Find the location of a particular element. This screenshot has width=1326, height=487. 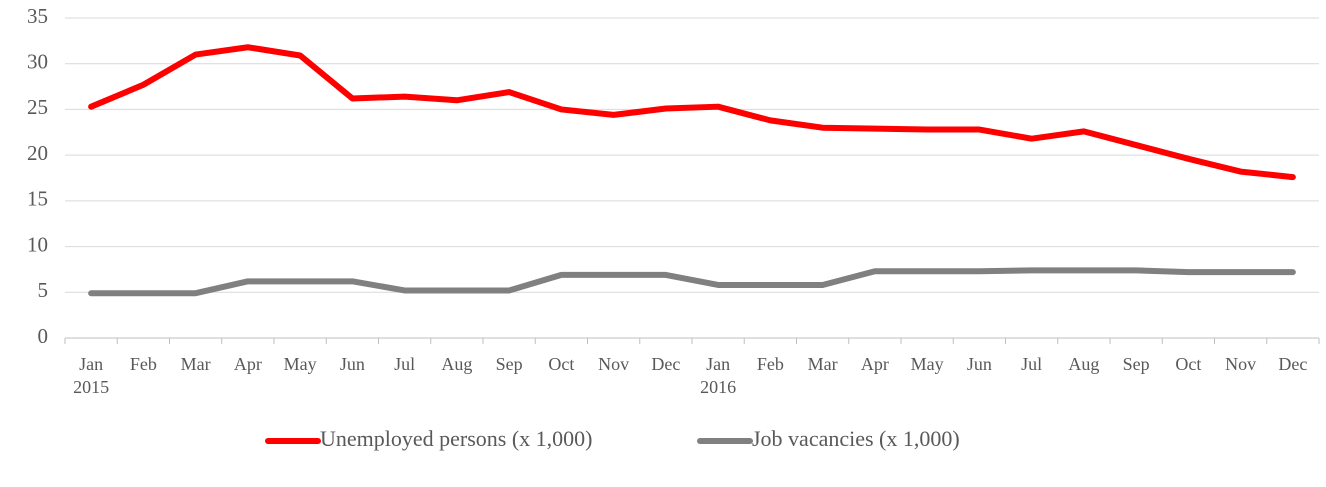

legend-label: Unemployed persons (x 1,000) is located at coordinates (456, 438).